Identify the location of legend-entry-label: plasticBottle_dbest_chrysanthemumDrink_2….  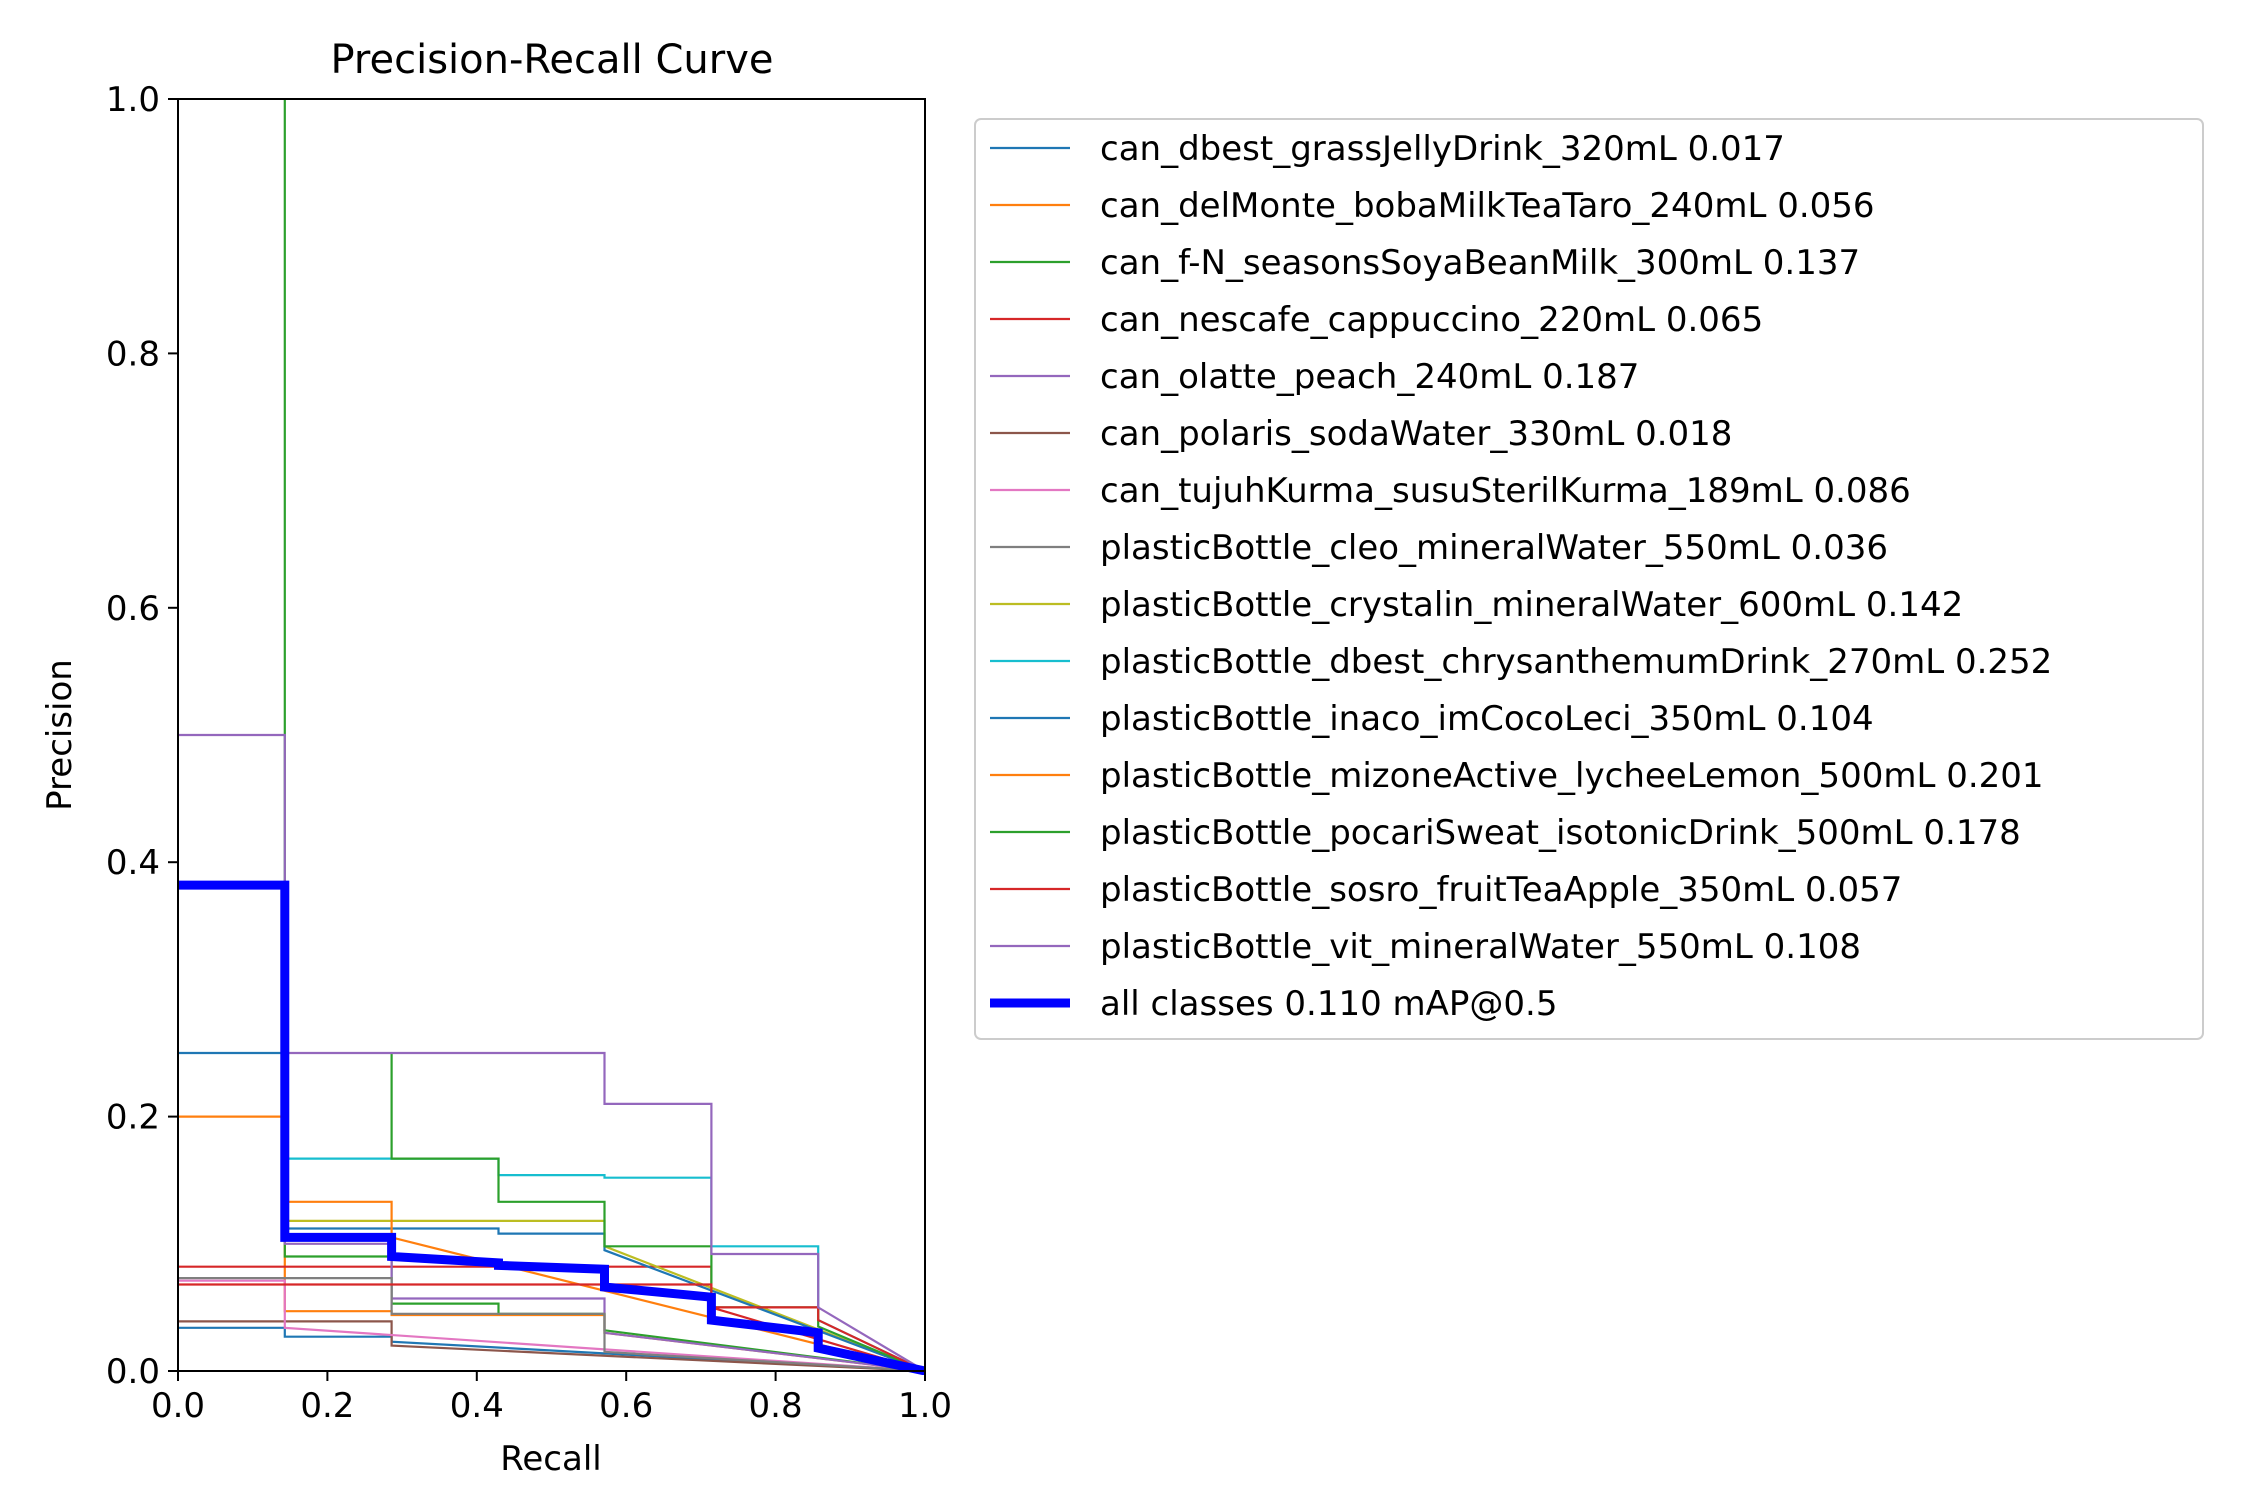
(1576, 662).